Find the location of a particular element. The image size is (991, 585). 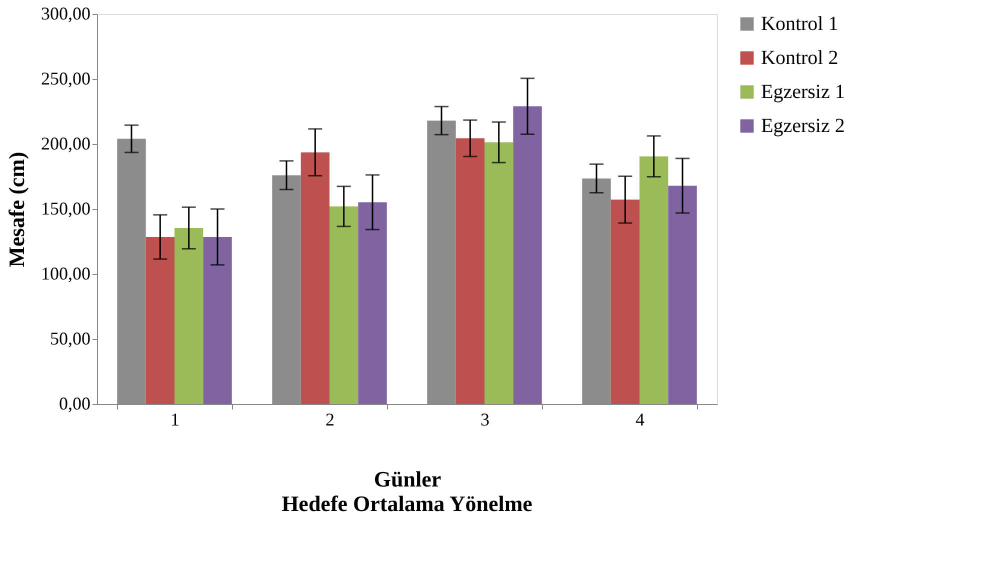

y-axis-title: Mesafe (cm) is located at coordinates (16, 210).